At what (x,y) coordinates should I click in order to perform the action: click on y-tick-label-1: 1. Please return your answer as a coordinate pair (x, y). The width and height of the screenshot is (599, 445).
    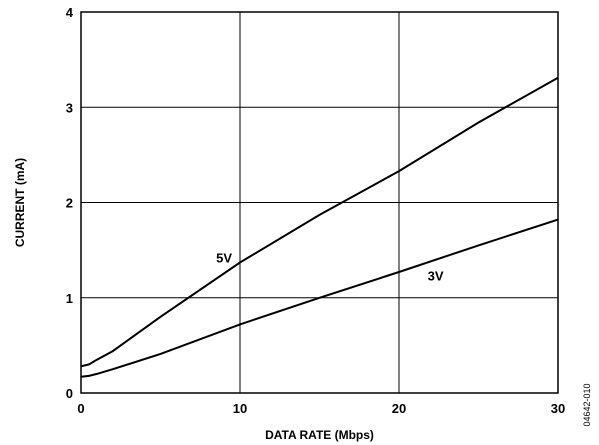
    Looking at the image, I should click on (69, 298).